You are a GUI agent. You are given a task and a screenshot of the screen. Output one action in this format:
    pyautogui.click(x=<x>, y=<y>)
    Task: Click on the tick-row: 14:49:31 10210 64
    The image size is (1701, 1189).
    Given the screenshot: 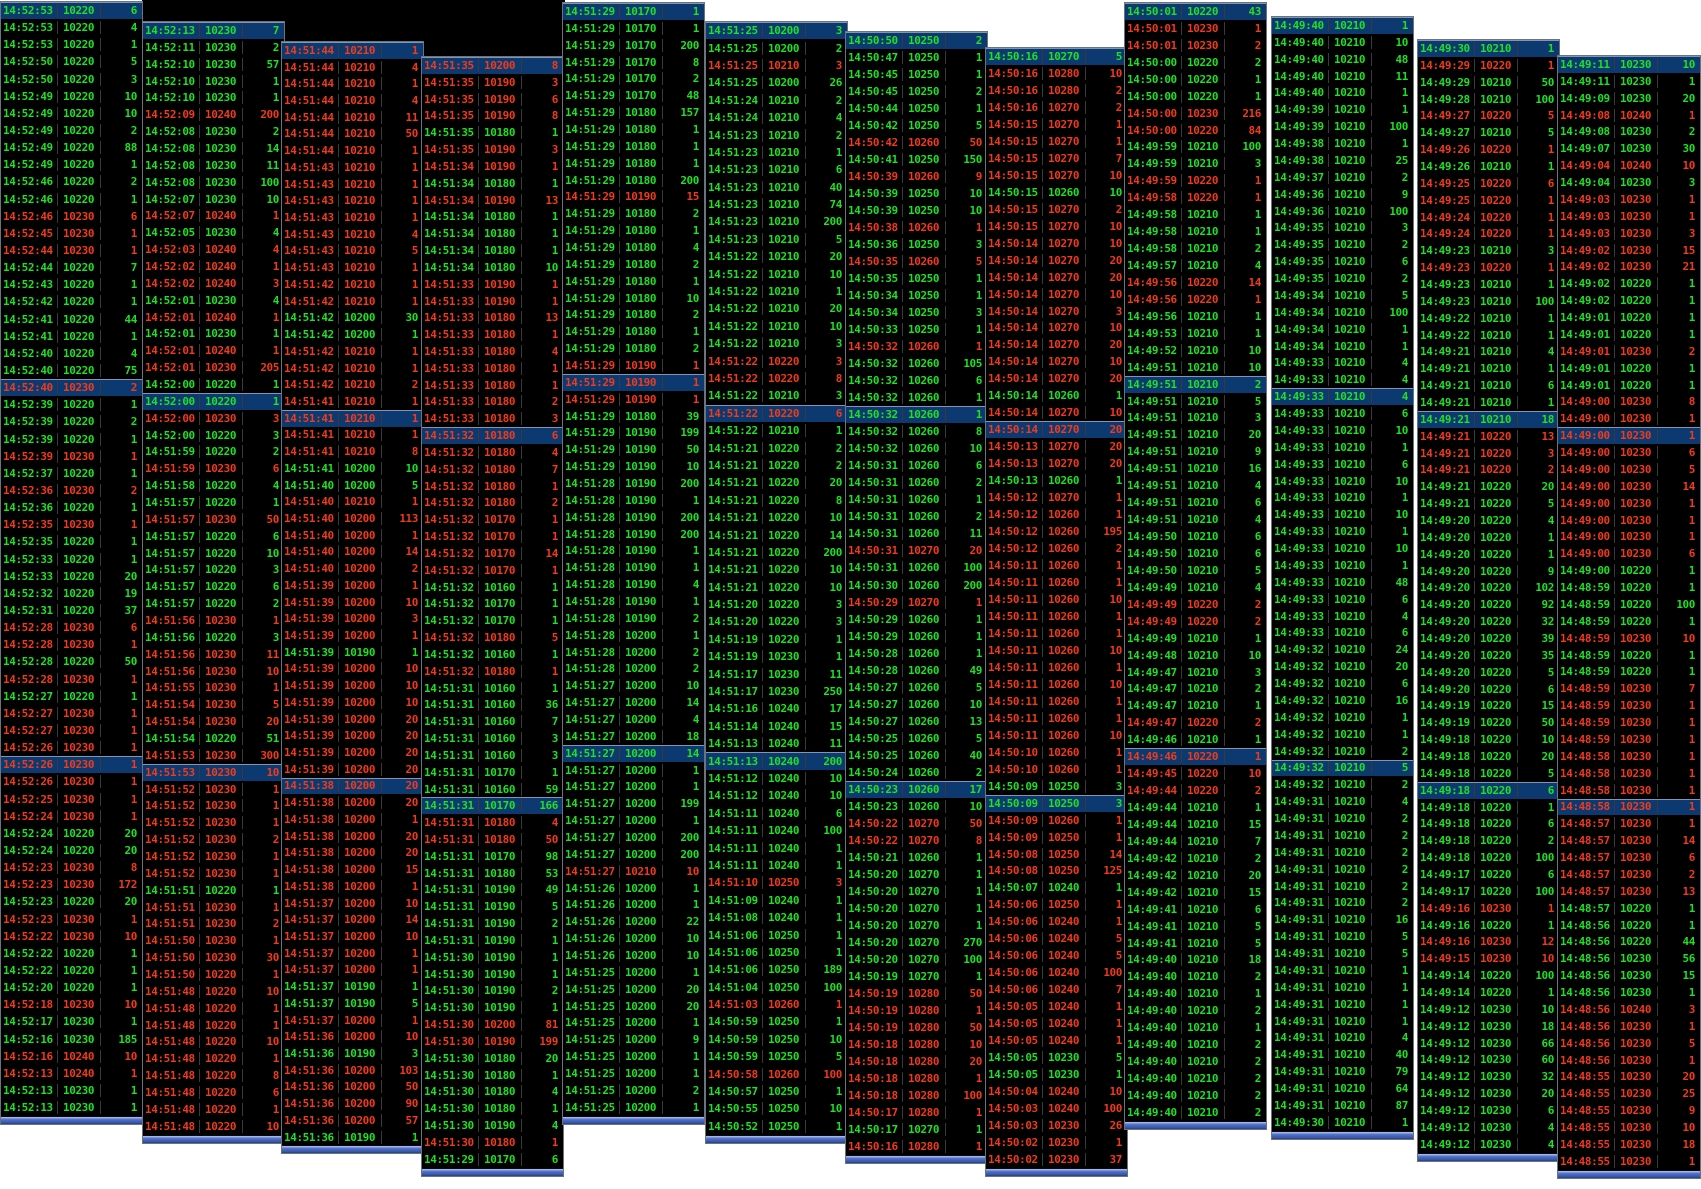 What is the action you would take?
    pyautogui.click(x=1342, y=1088)
    